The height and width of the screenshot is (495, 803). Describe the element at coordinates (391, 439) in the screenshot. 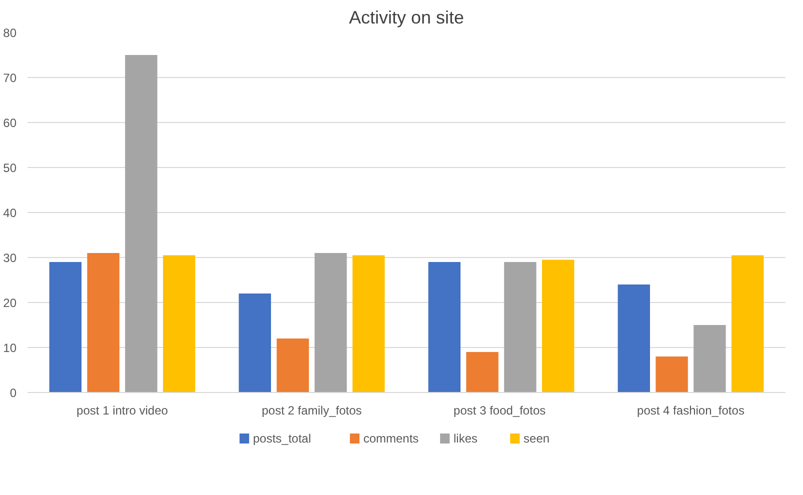

I see `legend-label: comments` at that location.